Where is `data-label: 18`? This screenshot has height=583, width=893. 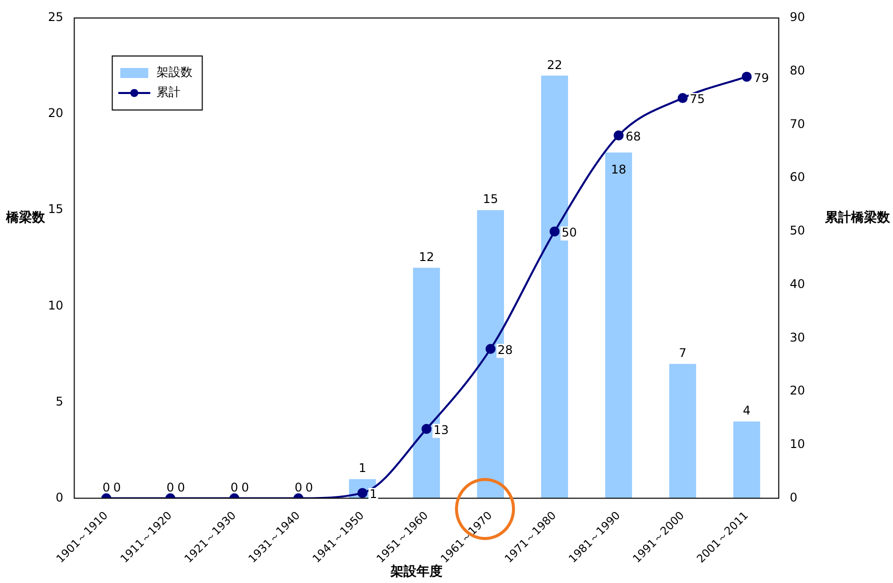
data-label: 18 is located at coordinates (618, 169).